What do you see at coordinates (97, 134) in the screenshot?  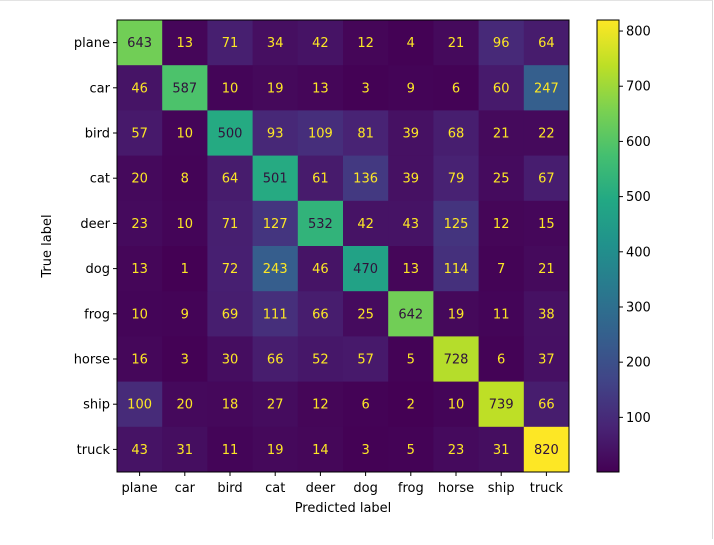 I see `y-tick-label: bird` at bounding box center [97, 134].